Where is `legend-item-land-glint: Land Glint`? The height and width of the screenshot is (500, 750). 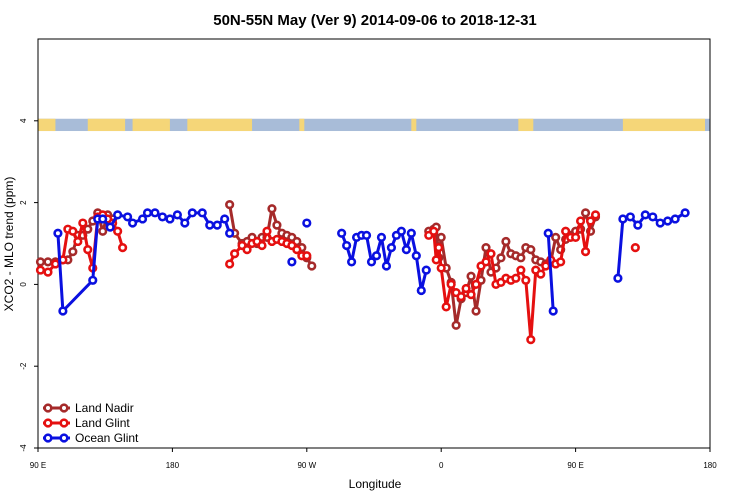 legend-item-land-glint: Land Glint is located at coordinates (86, 423).